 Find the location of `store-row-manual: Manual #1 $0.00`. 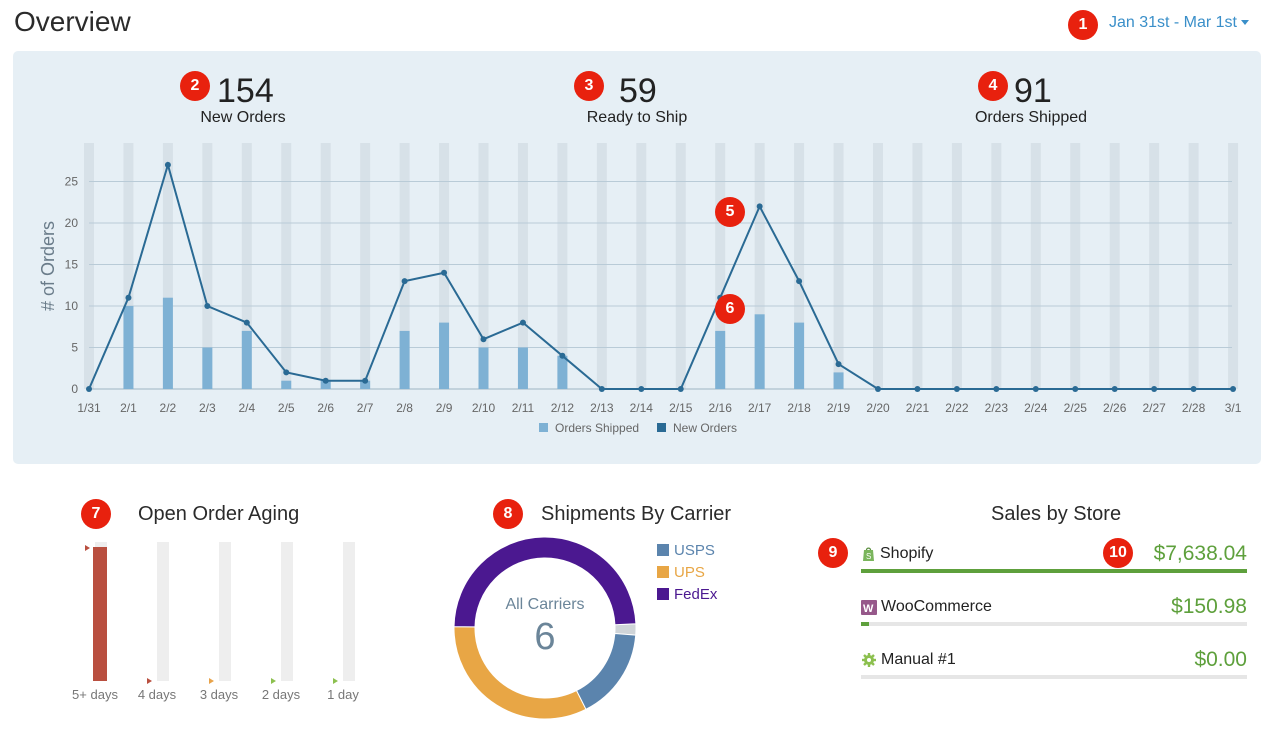

store-row-manual: Manual #1 $0.00 is located at coordinates (1054, 662).